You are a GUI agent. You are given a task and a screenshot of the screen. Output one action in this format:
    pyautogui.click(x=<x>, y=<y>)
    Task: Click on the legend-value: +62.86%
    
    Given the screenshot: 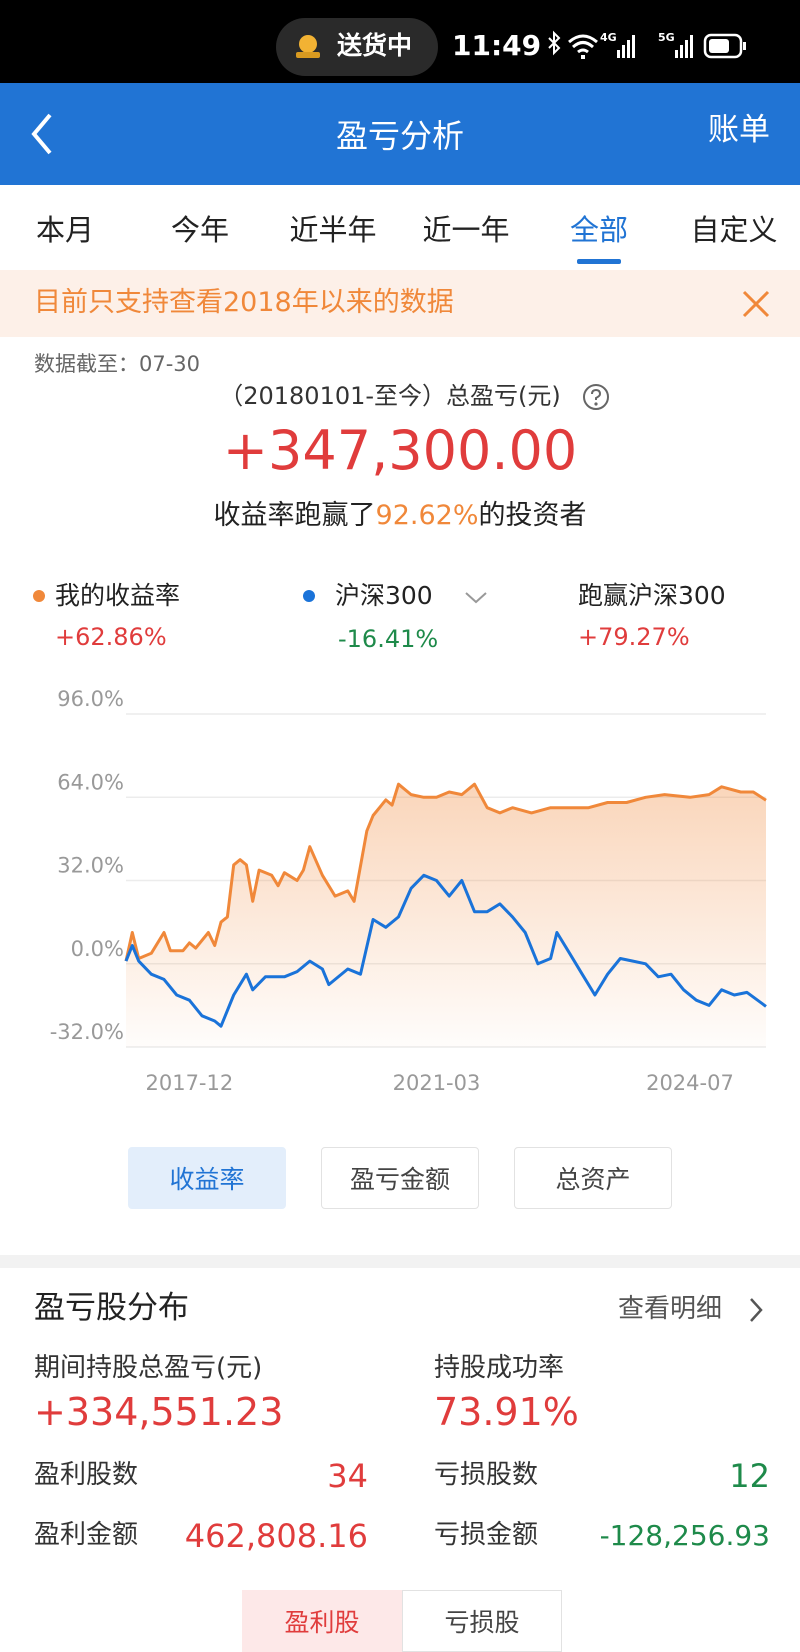 What is the action you would take?
    pyautogui.click(x=111, y=637)
    